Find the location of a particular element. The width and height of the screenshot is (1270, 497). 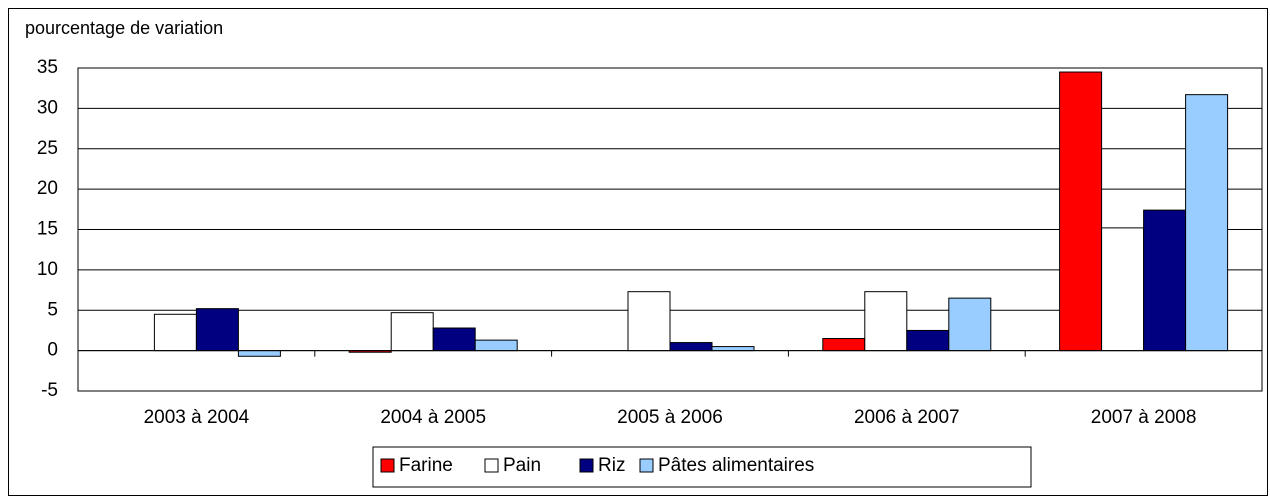

x-tick-label: 2006 à 2007 is located at coordinates (907, 417).